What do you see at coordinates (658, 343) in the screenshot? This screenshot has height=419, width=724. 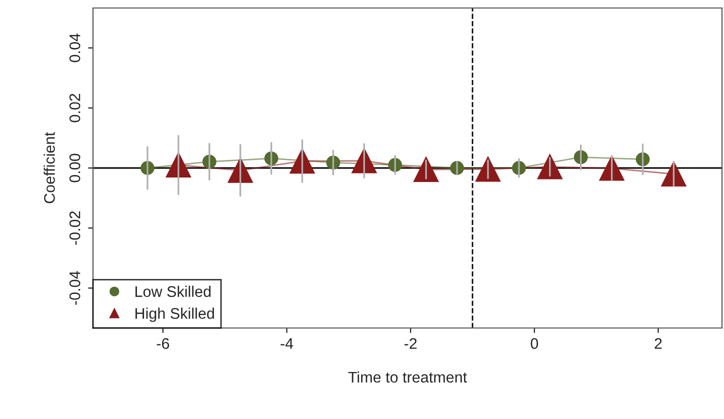 I see `x-tick-label: 2` at bounding box center [658, 343].